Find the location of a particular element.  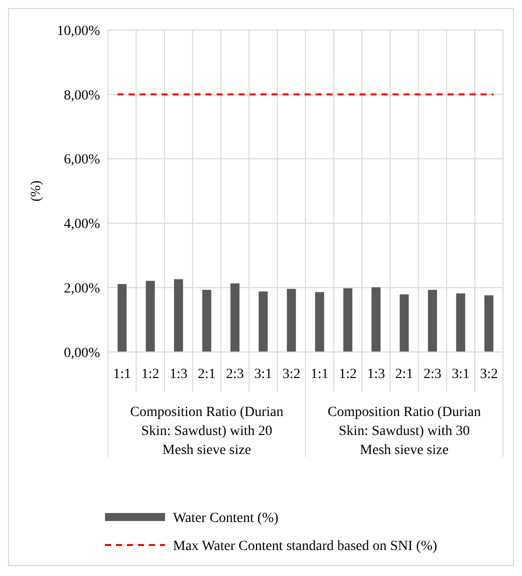

y-tick-label: 4,00% is located at coordinates (82, 224).